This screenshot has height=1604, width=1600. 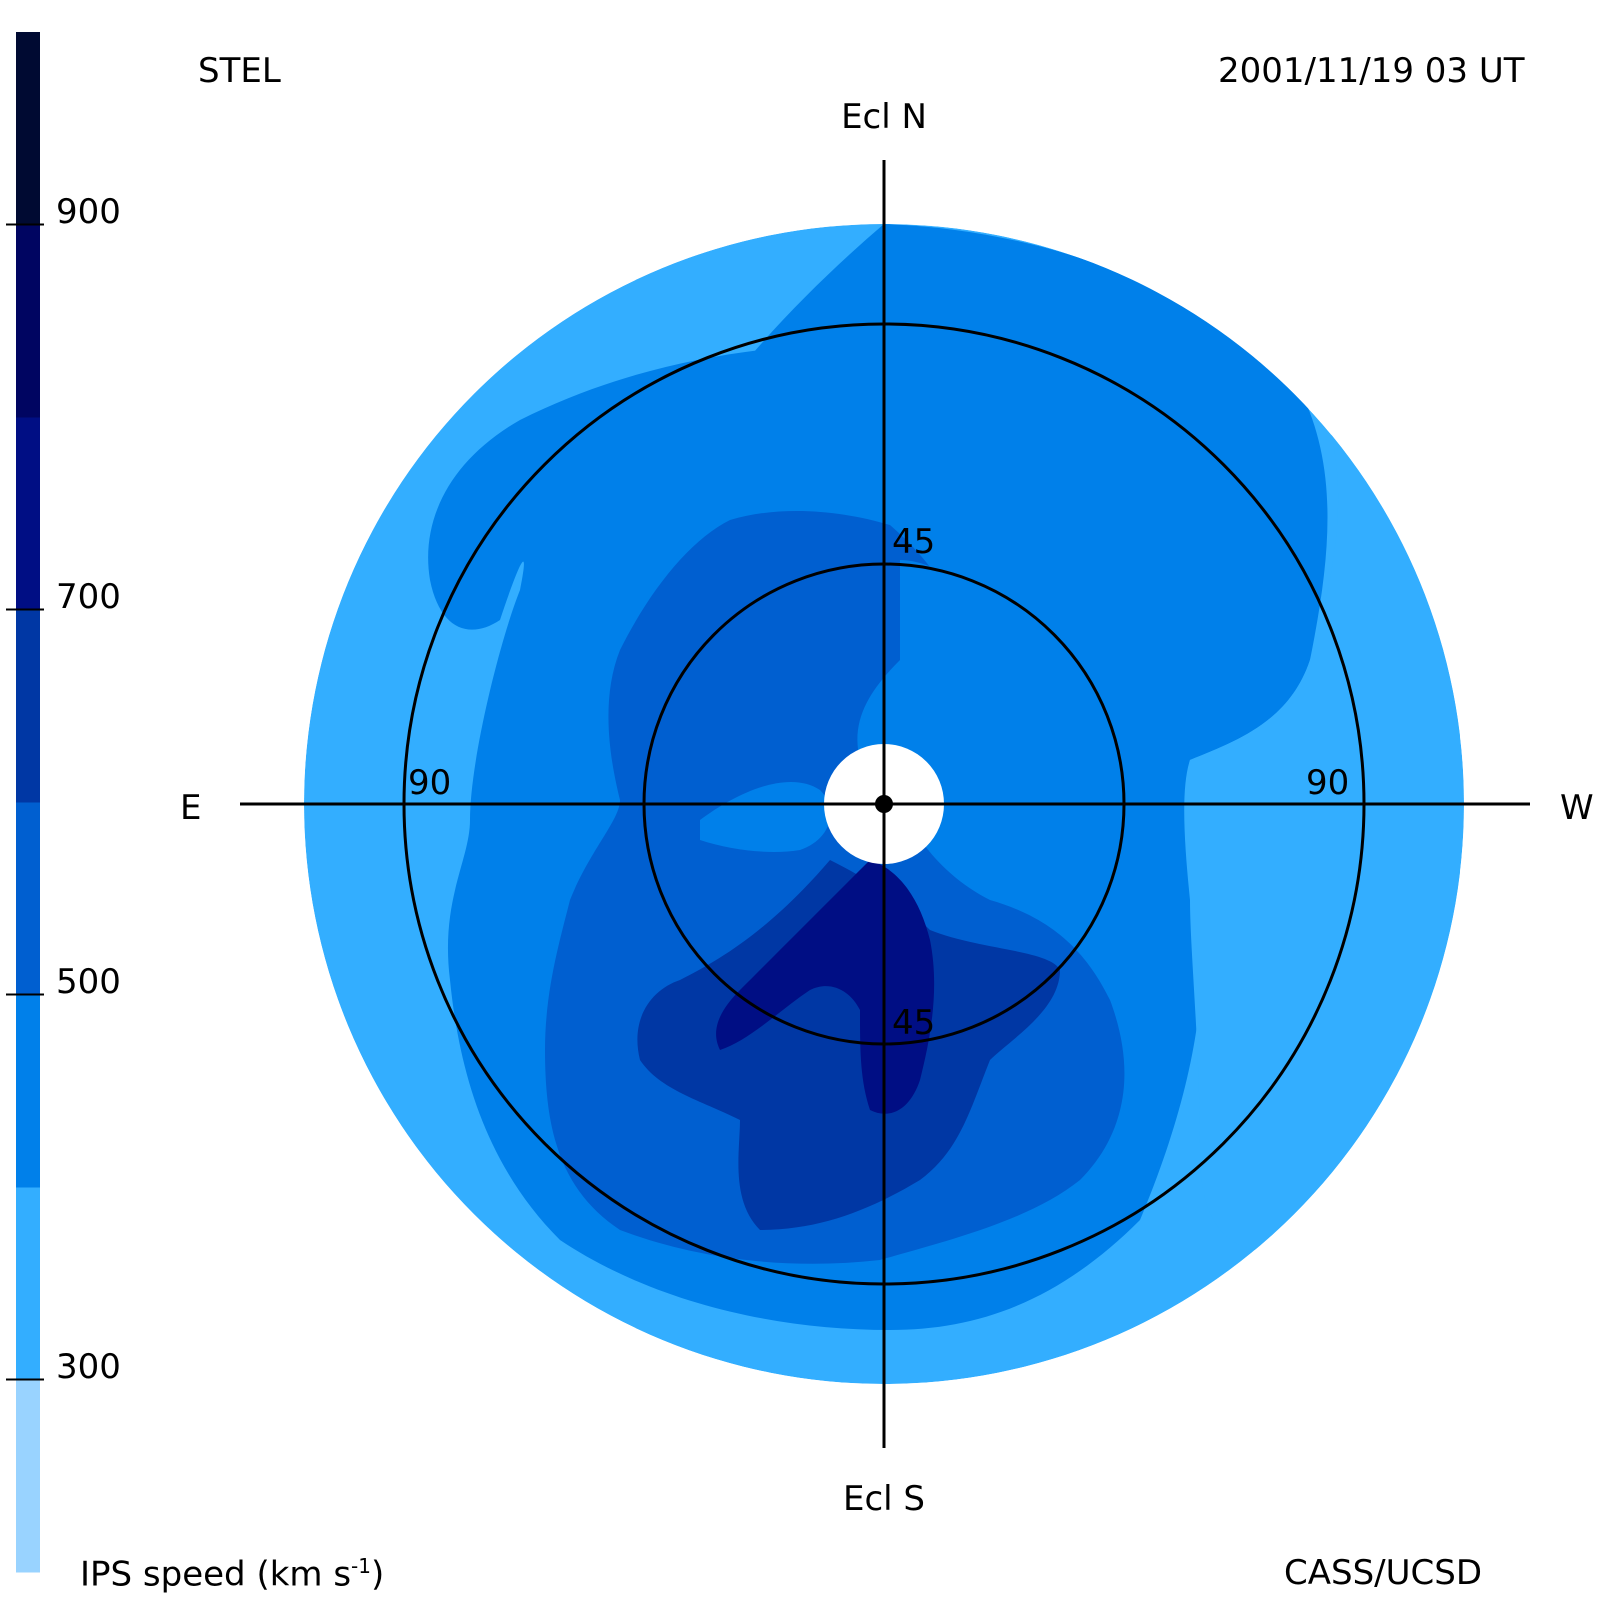 I want to click on colorbar-tick-label-900: 900, so click(x=88, y=211).